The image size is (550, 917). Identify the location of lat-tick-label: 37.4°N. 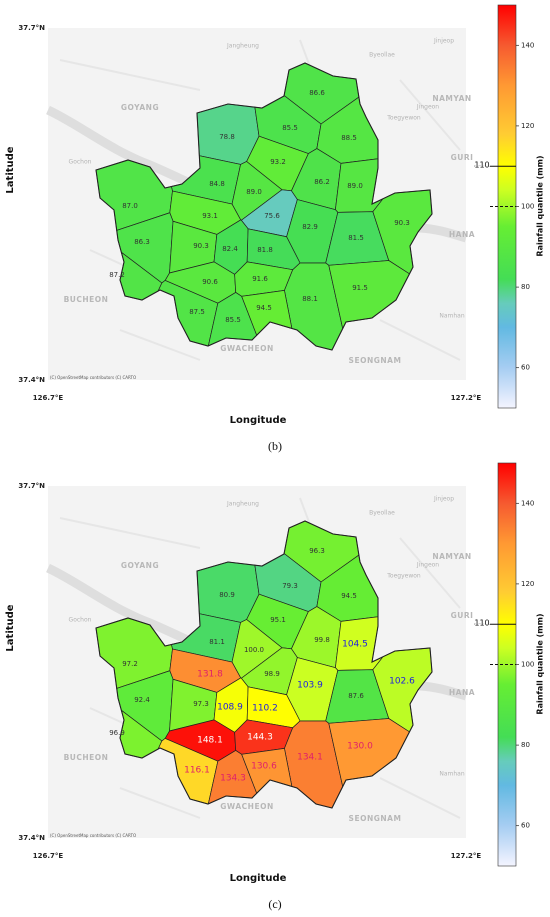
(31, 838).